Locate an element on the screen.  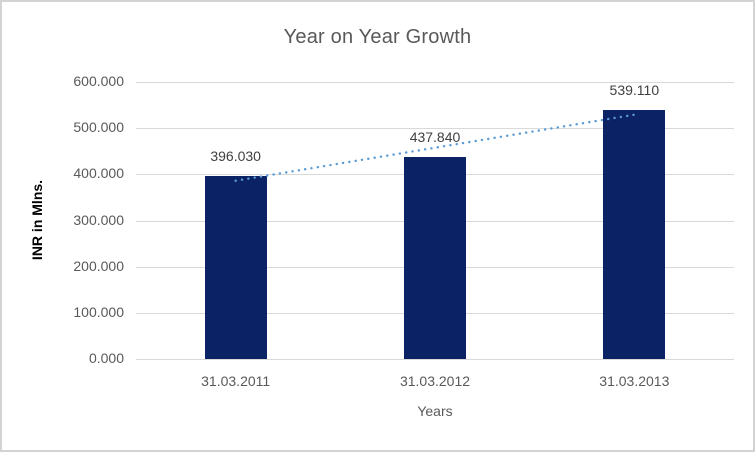
x-axis-title: Years is located at coordinates (435, 411).